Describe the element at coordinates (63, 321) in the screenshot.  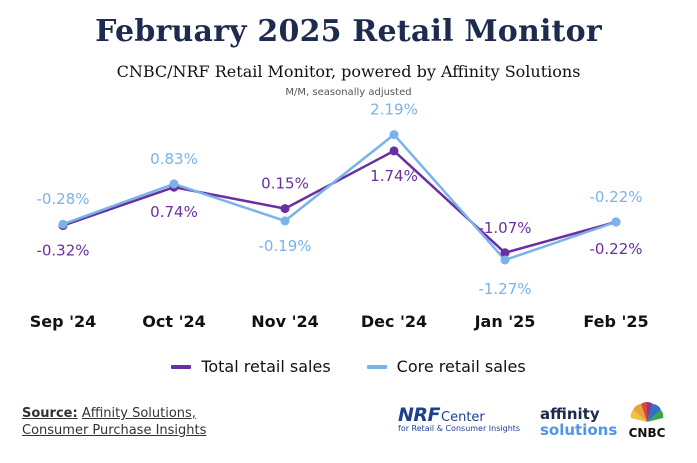
I see `x-tick-label: Sep '24` at that location.